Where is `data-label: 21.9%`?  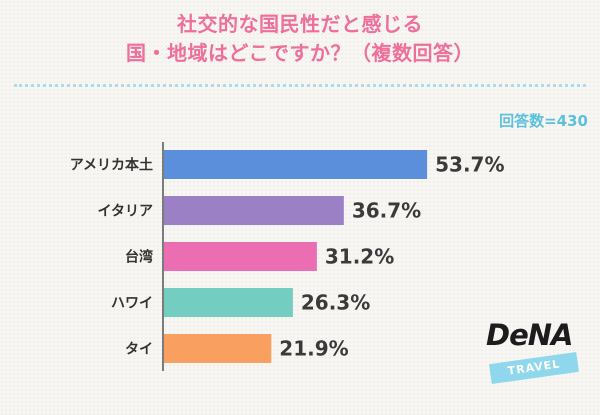 data-label: 21.9% is located at coordinates (313, 349).